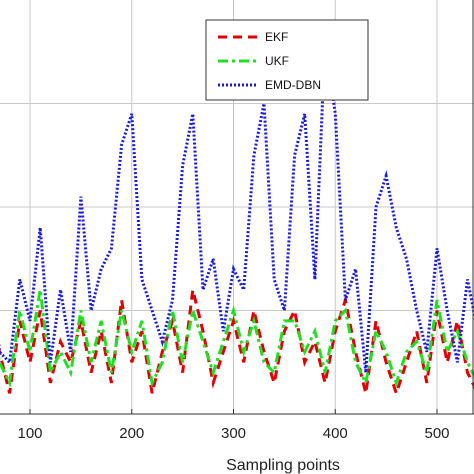 The width and height of the screenshot is (474, 474). I want to click on x-tick-label: 400, so click(335, 433).